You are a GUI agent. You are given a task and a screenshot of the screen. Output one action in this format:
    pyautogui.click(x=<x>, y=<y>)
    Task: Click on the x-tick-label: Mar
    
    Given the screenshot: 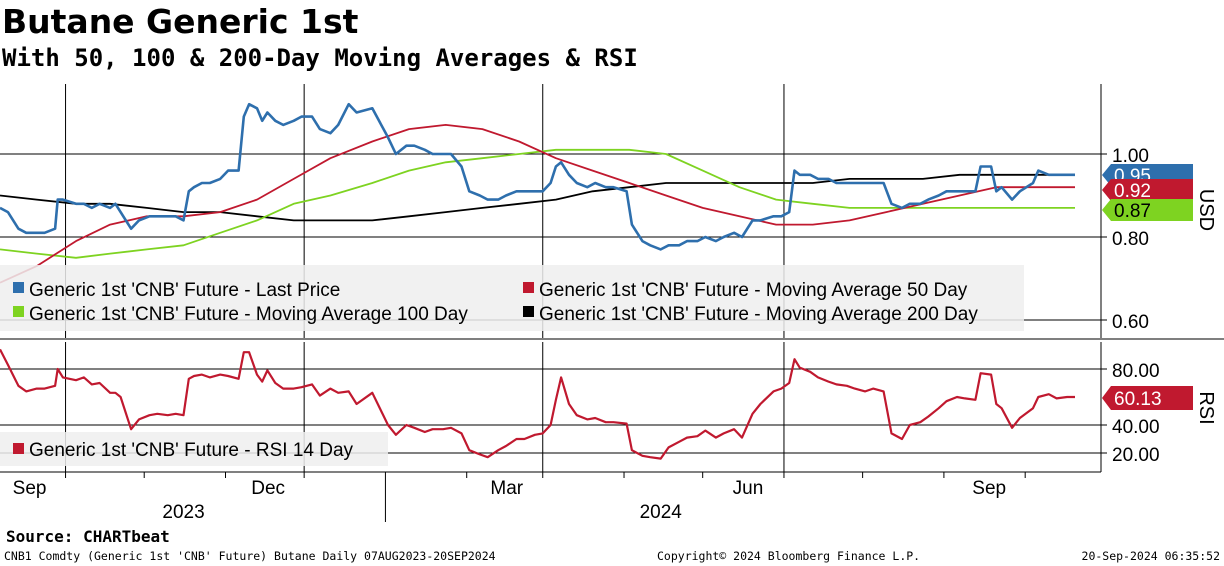 What is the action you would take?
    pyautogui.click(x=506, y=488)
    